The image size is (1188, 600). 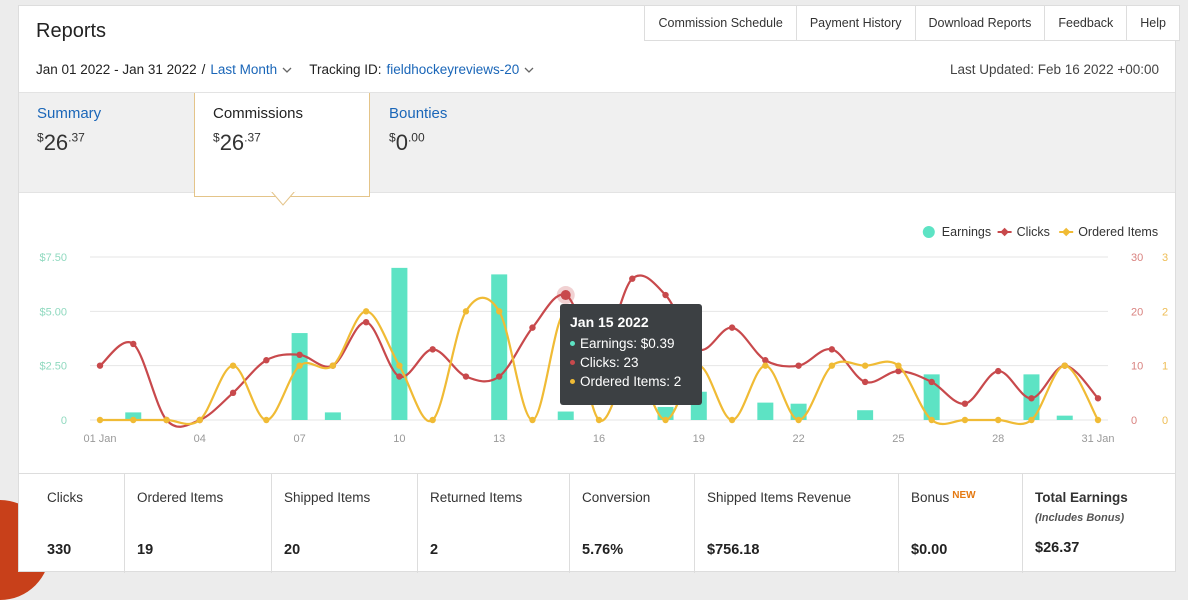 What do you see at coordinates (1098, 523) in the screenshot?
I see `stat: Total Earnings (Includes Bonus) $26.37` at bounding box center [1098, 523].